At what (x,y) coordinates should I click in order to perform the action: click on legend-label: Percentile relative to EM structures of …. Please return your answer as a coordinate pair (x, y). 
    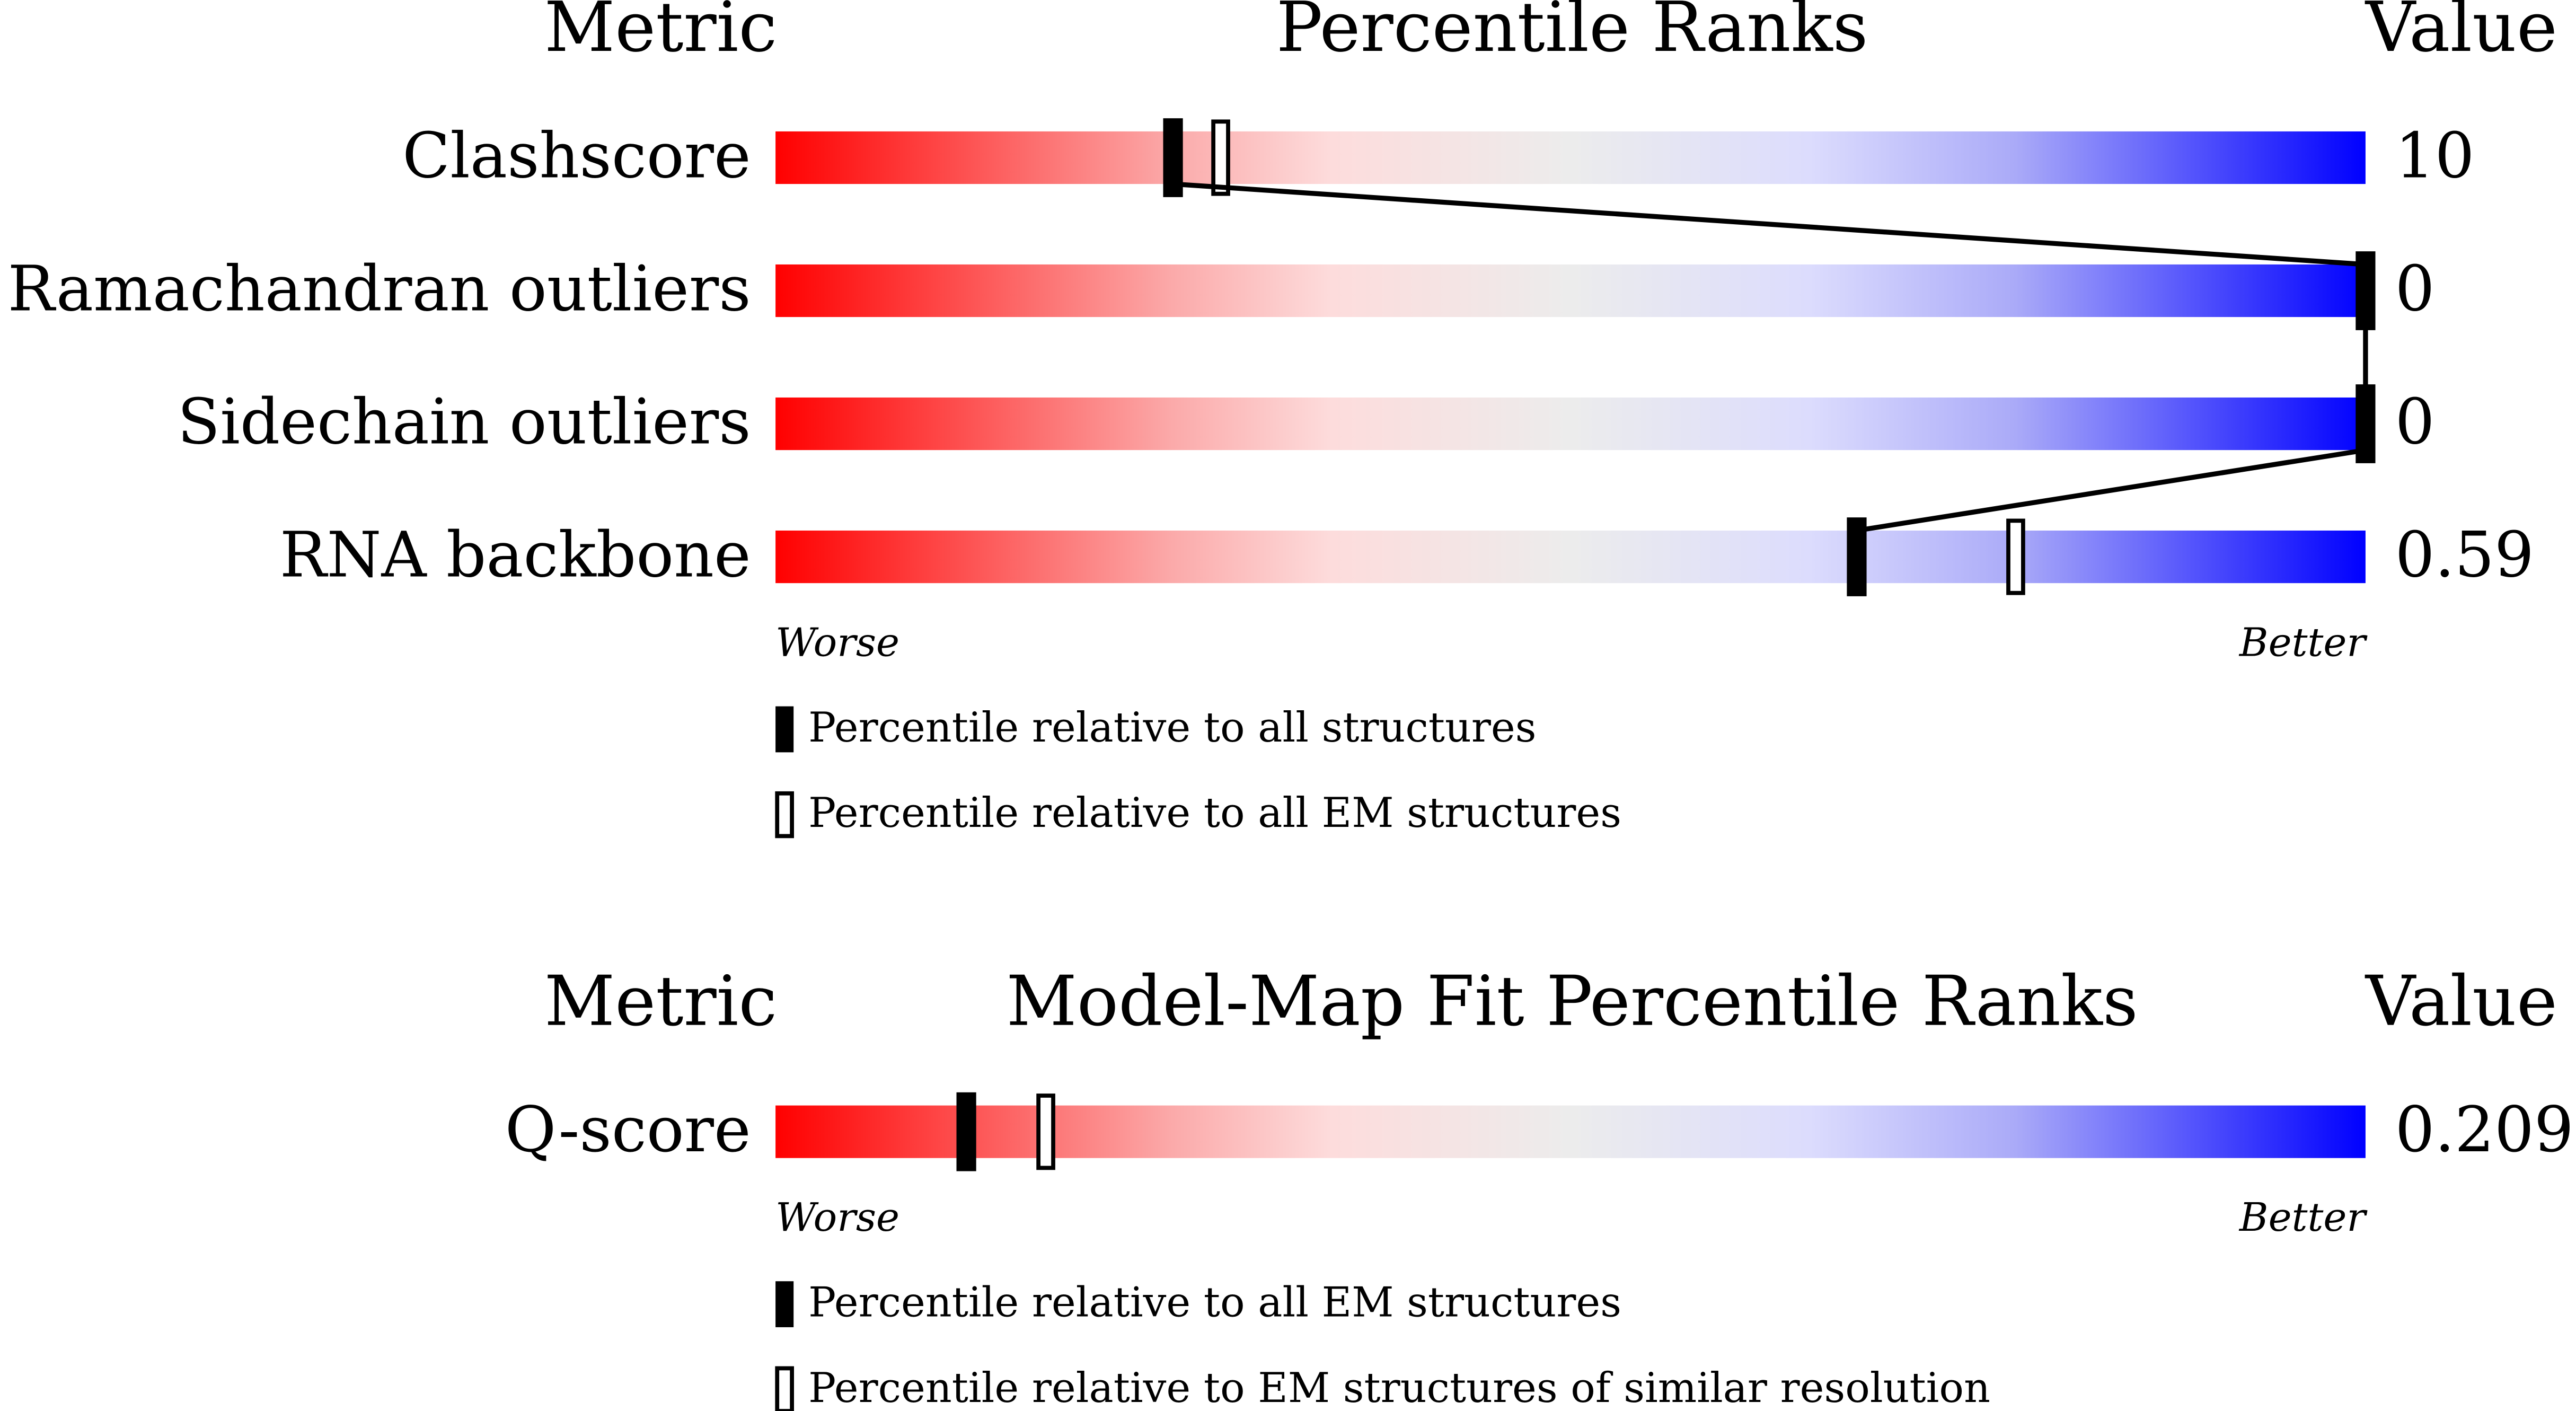
    Looking at the image, I should click on (1399, 1387).